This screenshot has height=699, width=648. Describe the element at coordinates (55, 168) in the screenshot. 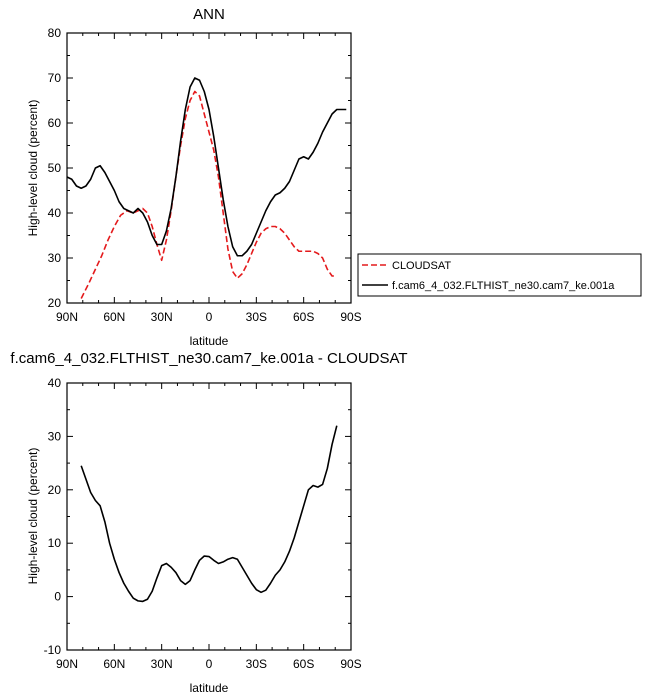

I see `y-tick-label: 50` at that location.